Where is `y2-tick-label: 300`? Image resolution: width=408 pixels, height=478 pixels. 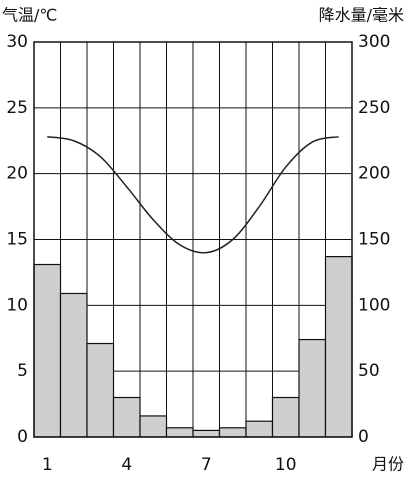
y2-tick-label: 300 is located at coordinates (374, 42).